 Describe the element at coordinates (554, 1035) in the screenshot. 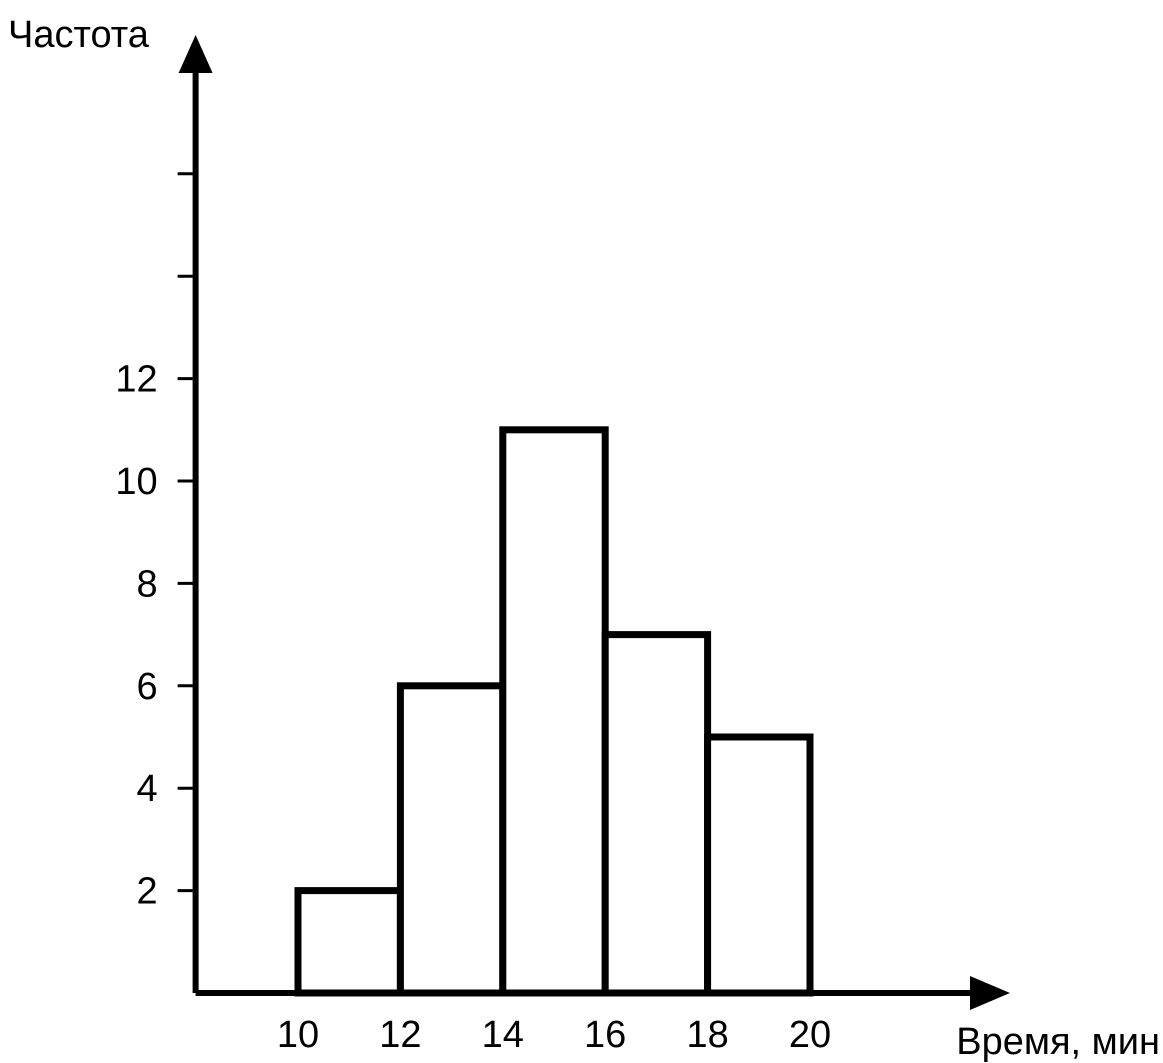

I see `x-ticks-group: 10 12 14 16 18 20` at that location.